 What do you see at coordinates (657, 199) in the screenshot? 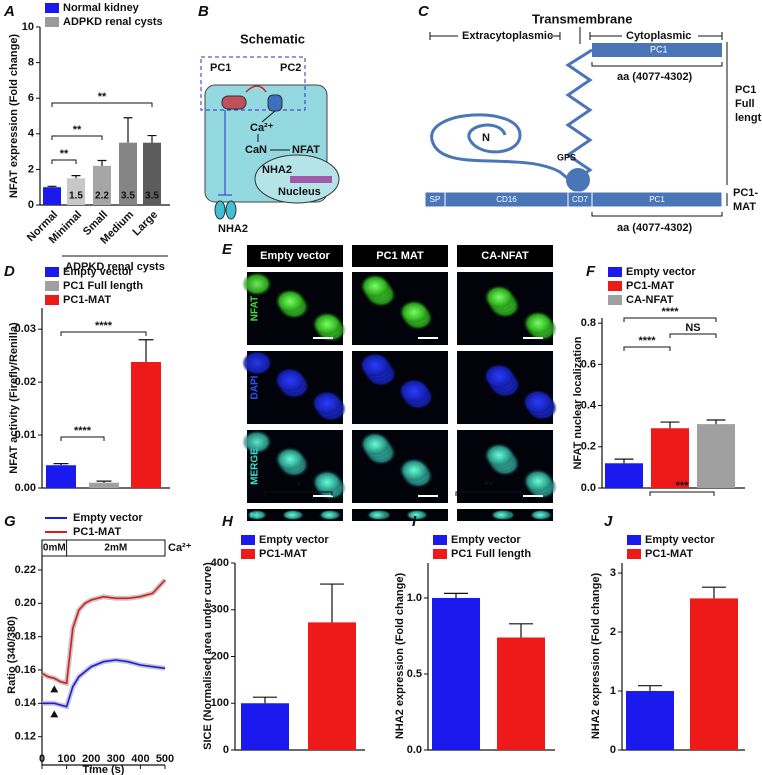
I see `domain` at bounding box center [657, 199].